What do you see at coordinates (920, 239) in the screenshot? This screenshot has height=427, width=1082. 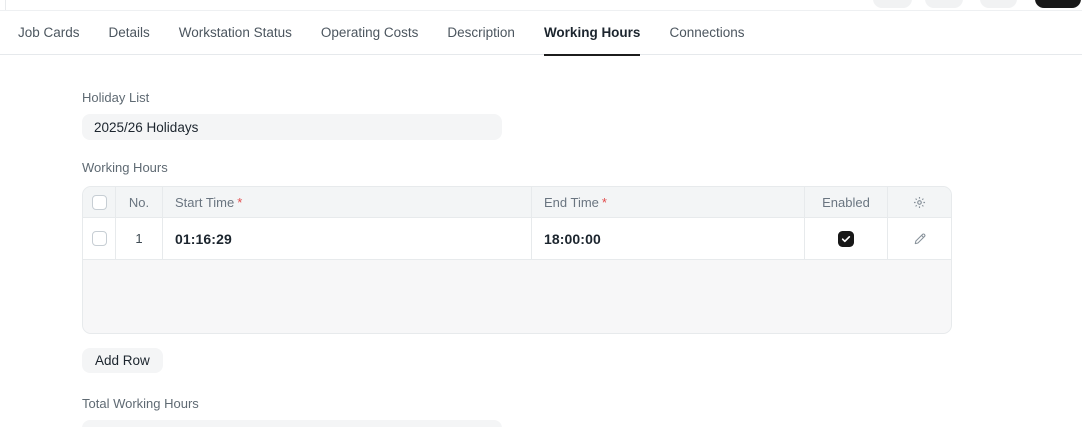 I see `pencil-icon` at bounding box center [920, 239].